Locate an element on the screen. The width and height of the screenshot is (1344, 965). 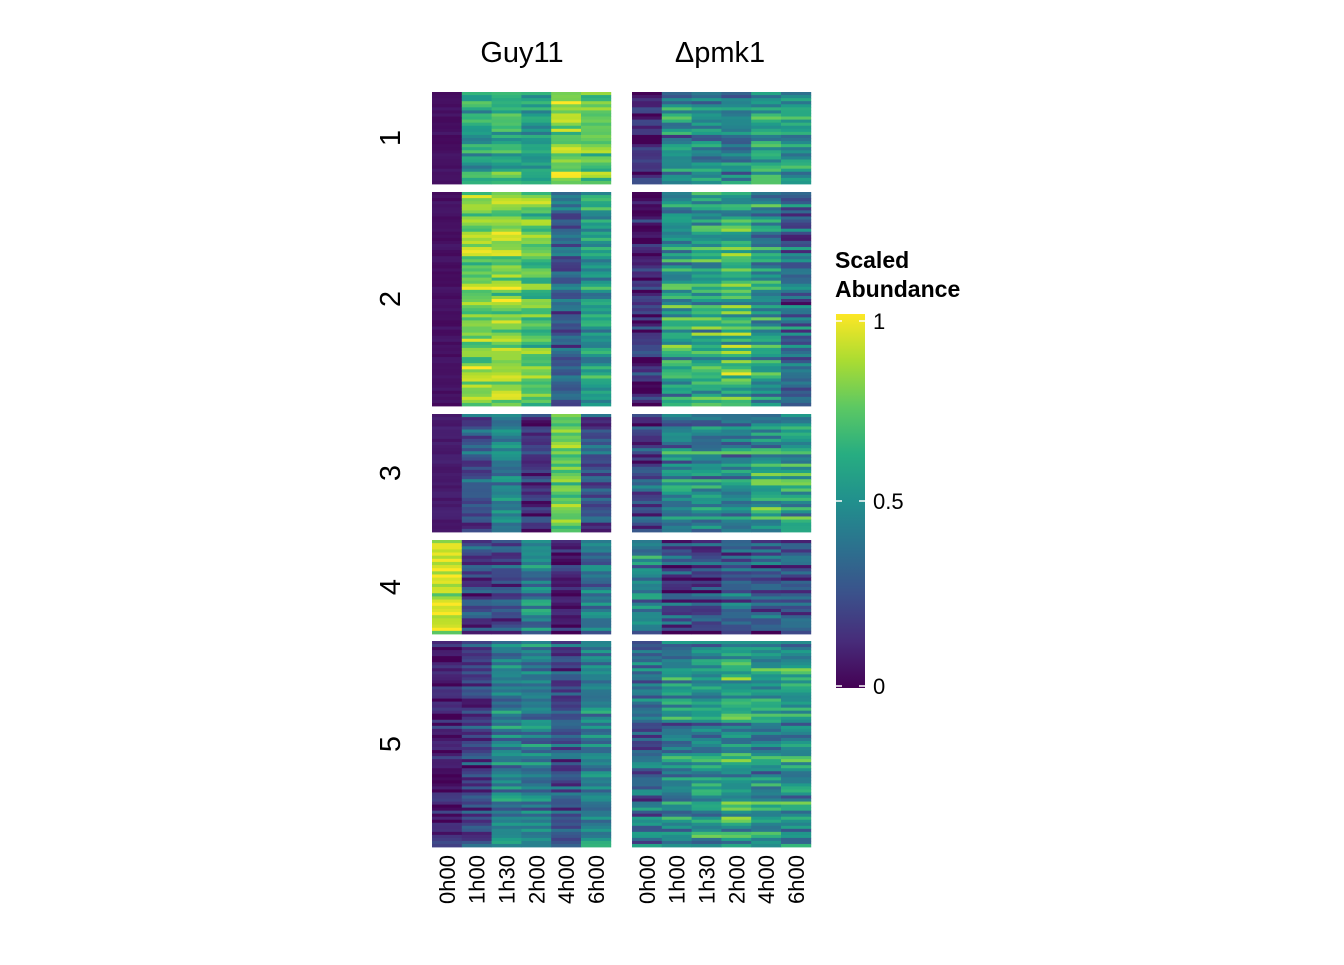
cluster-label-3: 3 is located at coordinates (391, 473).